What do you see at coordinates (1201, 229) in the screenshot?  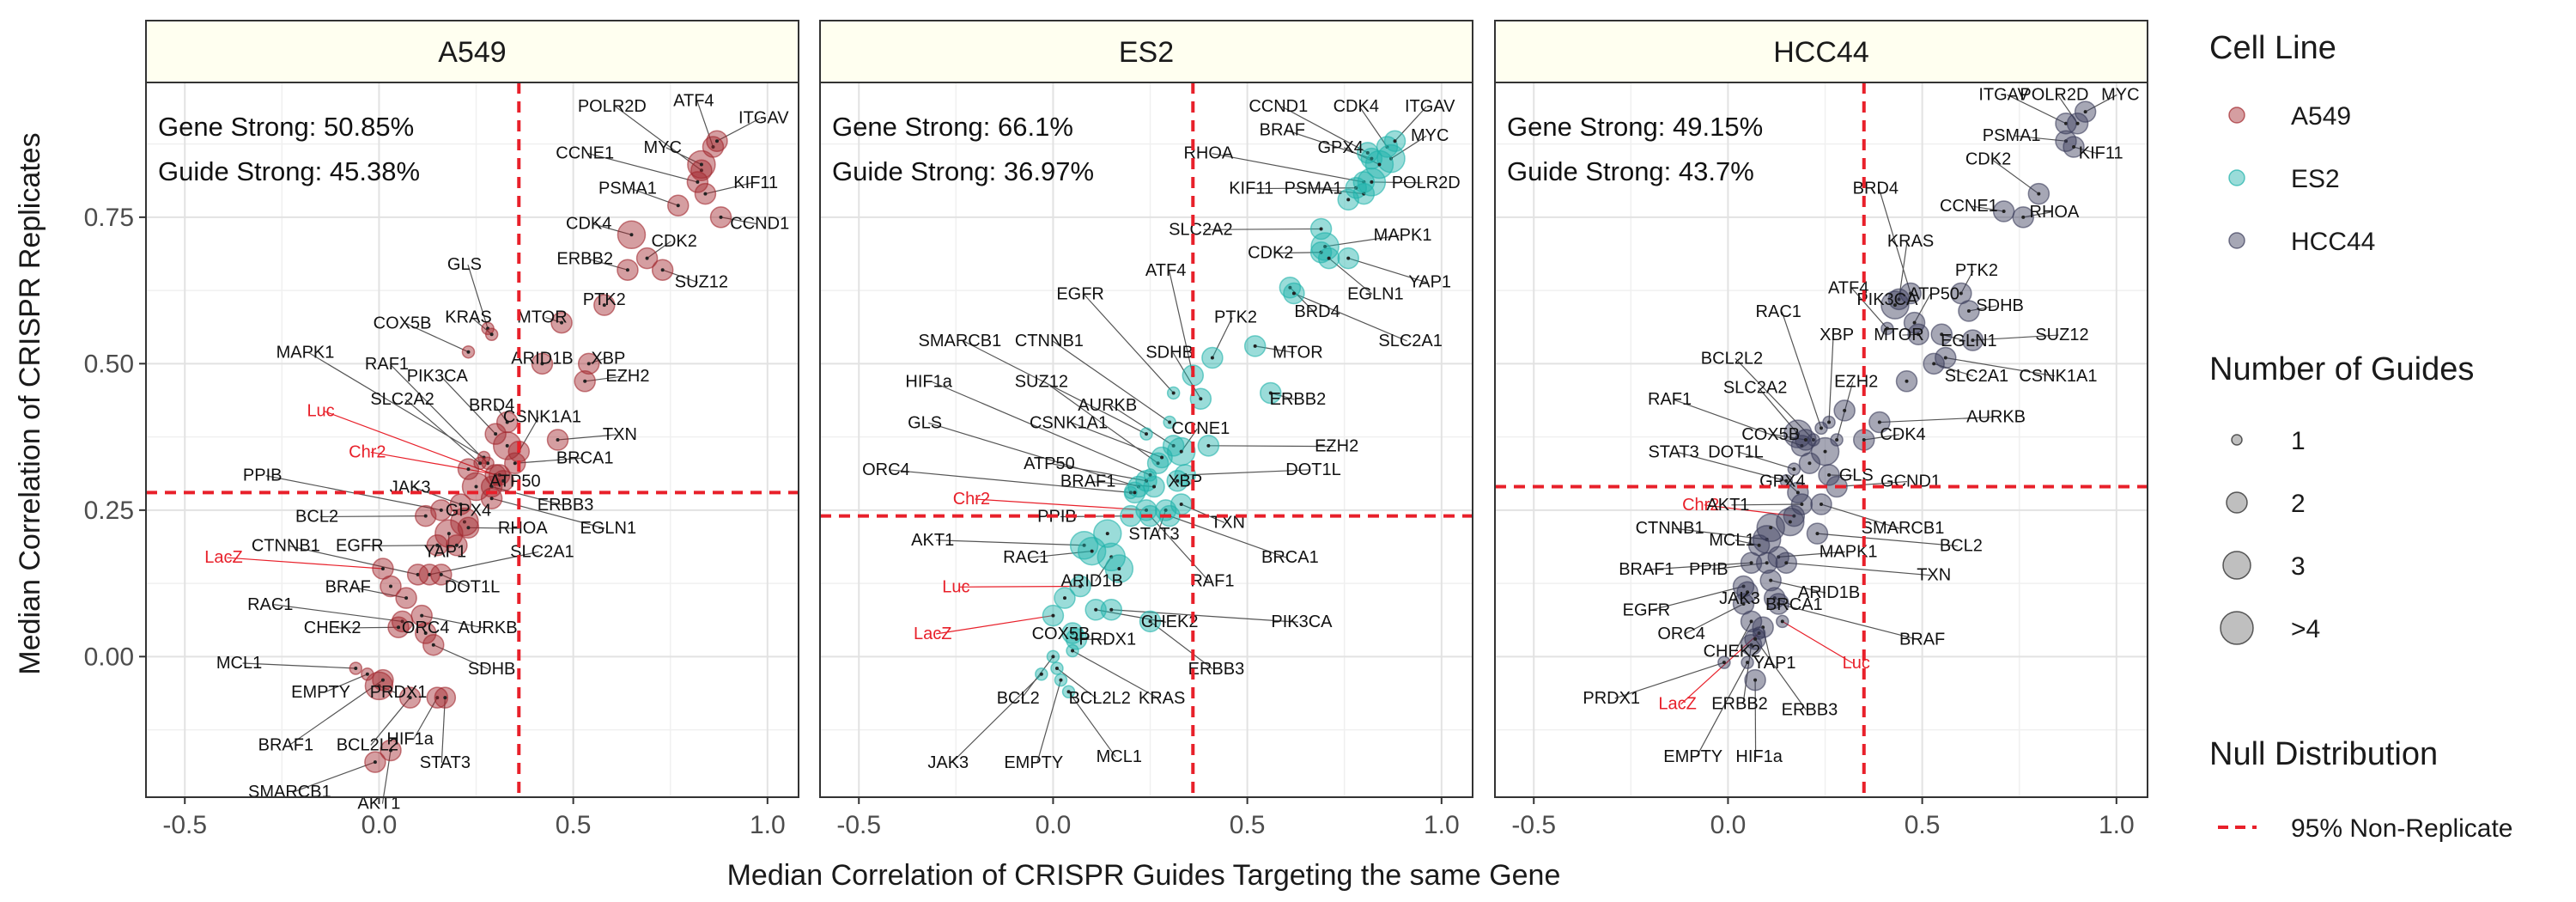 I see `point-label: SLC2A2` at bounding box center [1201, 229].